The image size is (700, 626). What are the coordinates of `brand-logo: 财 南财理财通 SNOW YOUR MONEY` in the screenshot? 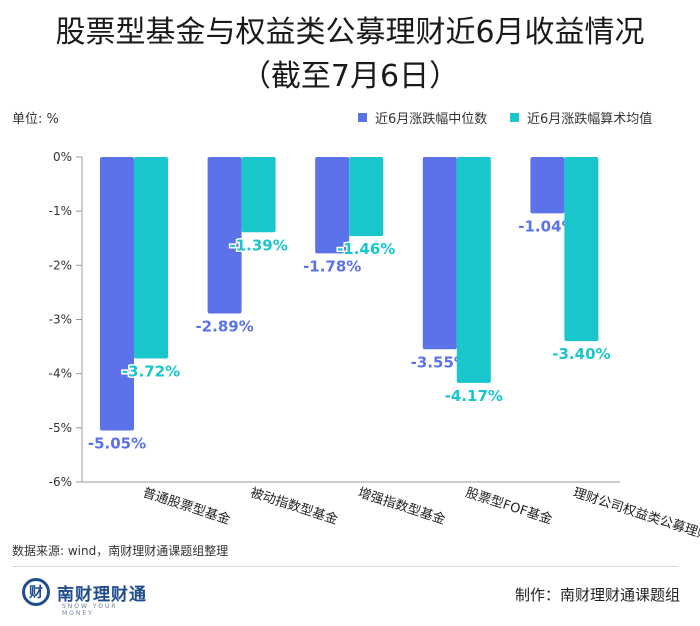 It's located at (84, 597).